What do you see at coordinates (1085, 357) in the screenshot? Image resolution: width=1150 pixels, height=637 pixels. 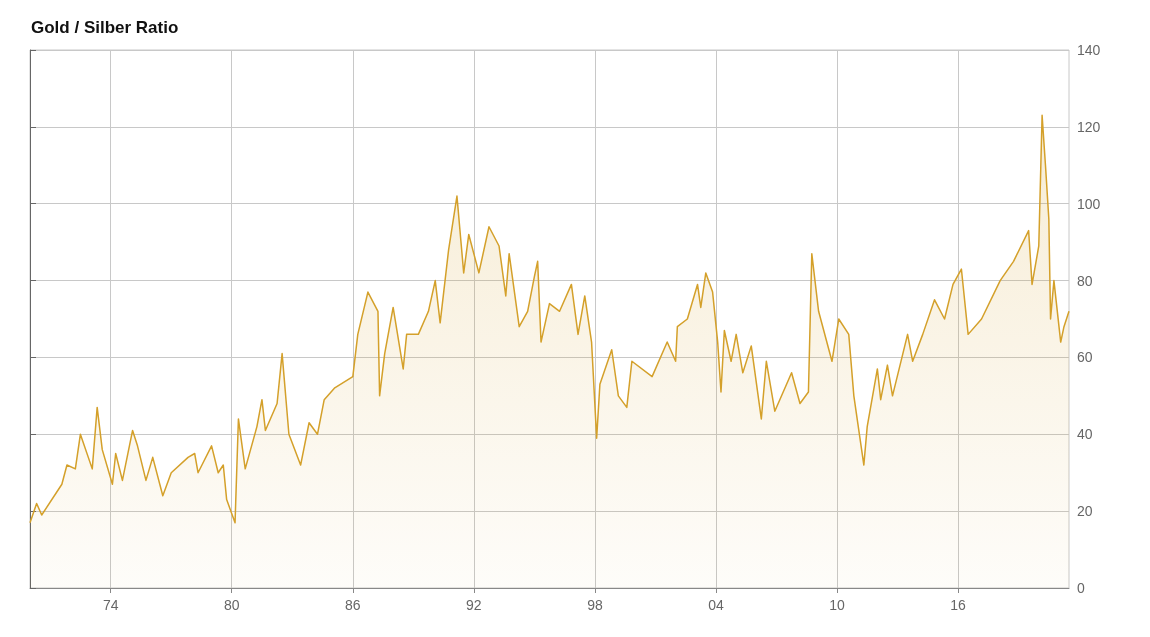 I see `y-tick-label: 60` at bounding box center [1085, 357].